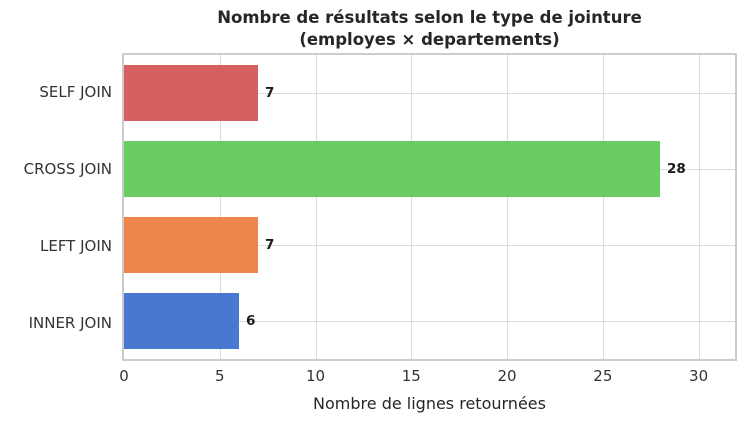 The width and height of the screenshot is (751, 426). Describe the element at coordinates (429, 39) in the screenshot. I see `chart-title-line2: (employes × departements)` at that location.